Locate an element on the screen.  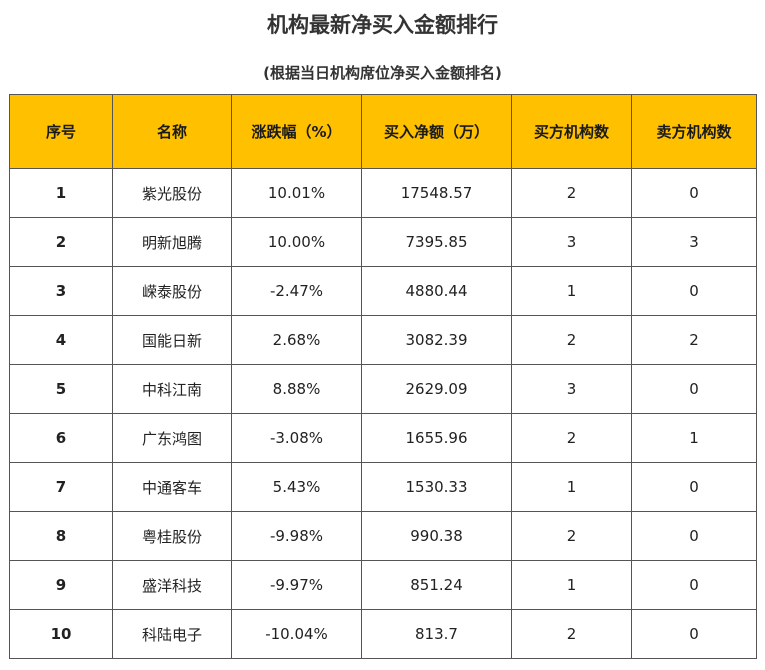
cell-change-pct: -9.98% is located at coordinates (296, 536).